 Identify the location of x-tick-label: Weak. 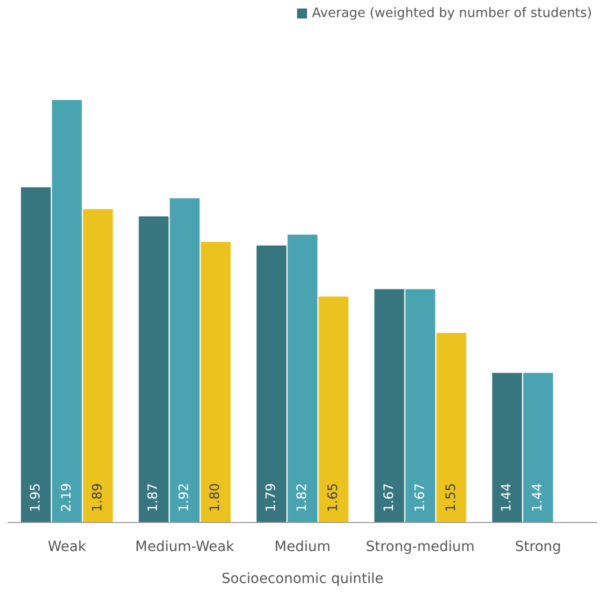
(67, 547).